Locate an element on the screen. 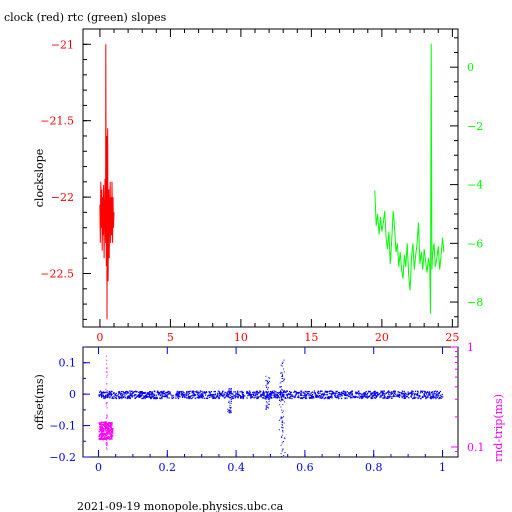 The image size is (512, 512). offset-x-tick-label: 0.8 is located at coordinates (374, 467).